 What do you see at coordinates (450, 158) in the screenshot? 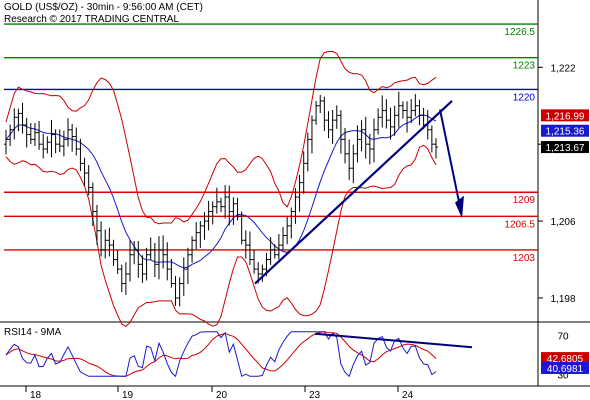
I see `projection-arrow` at bounding box center [450, 158].